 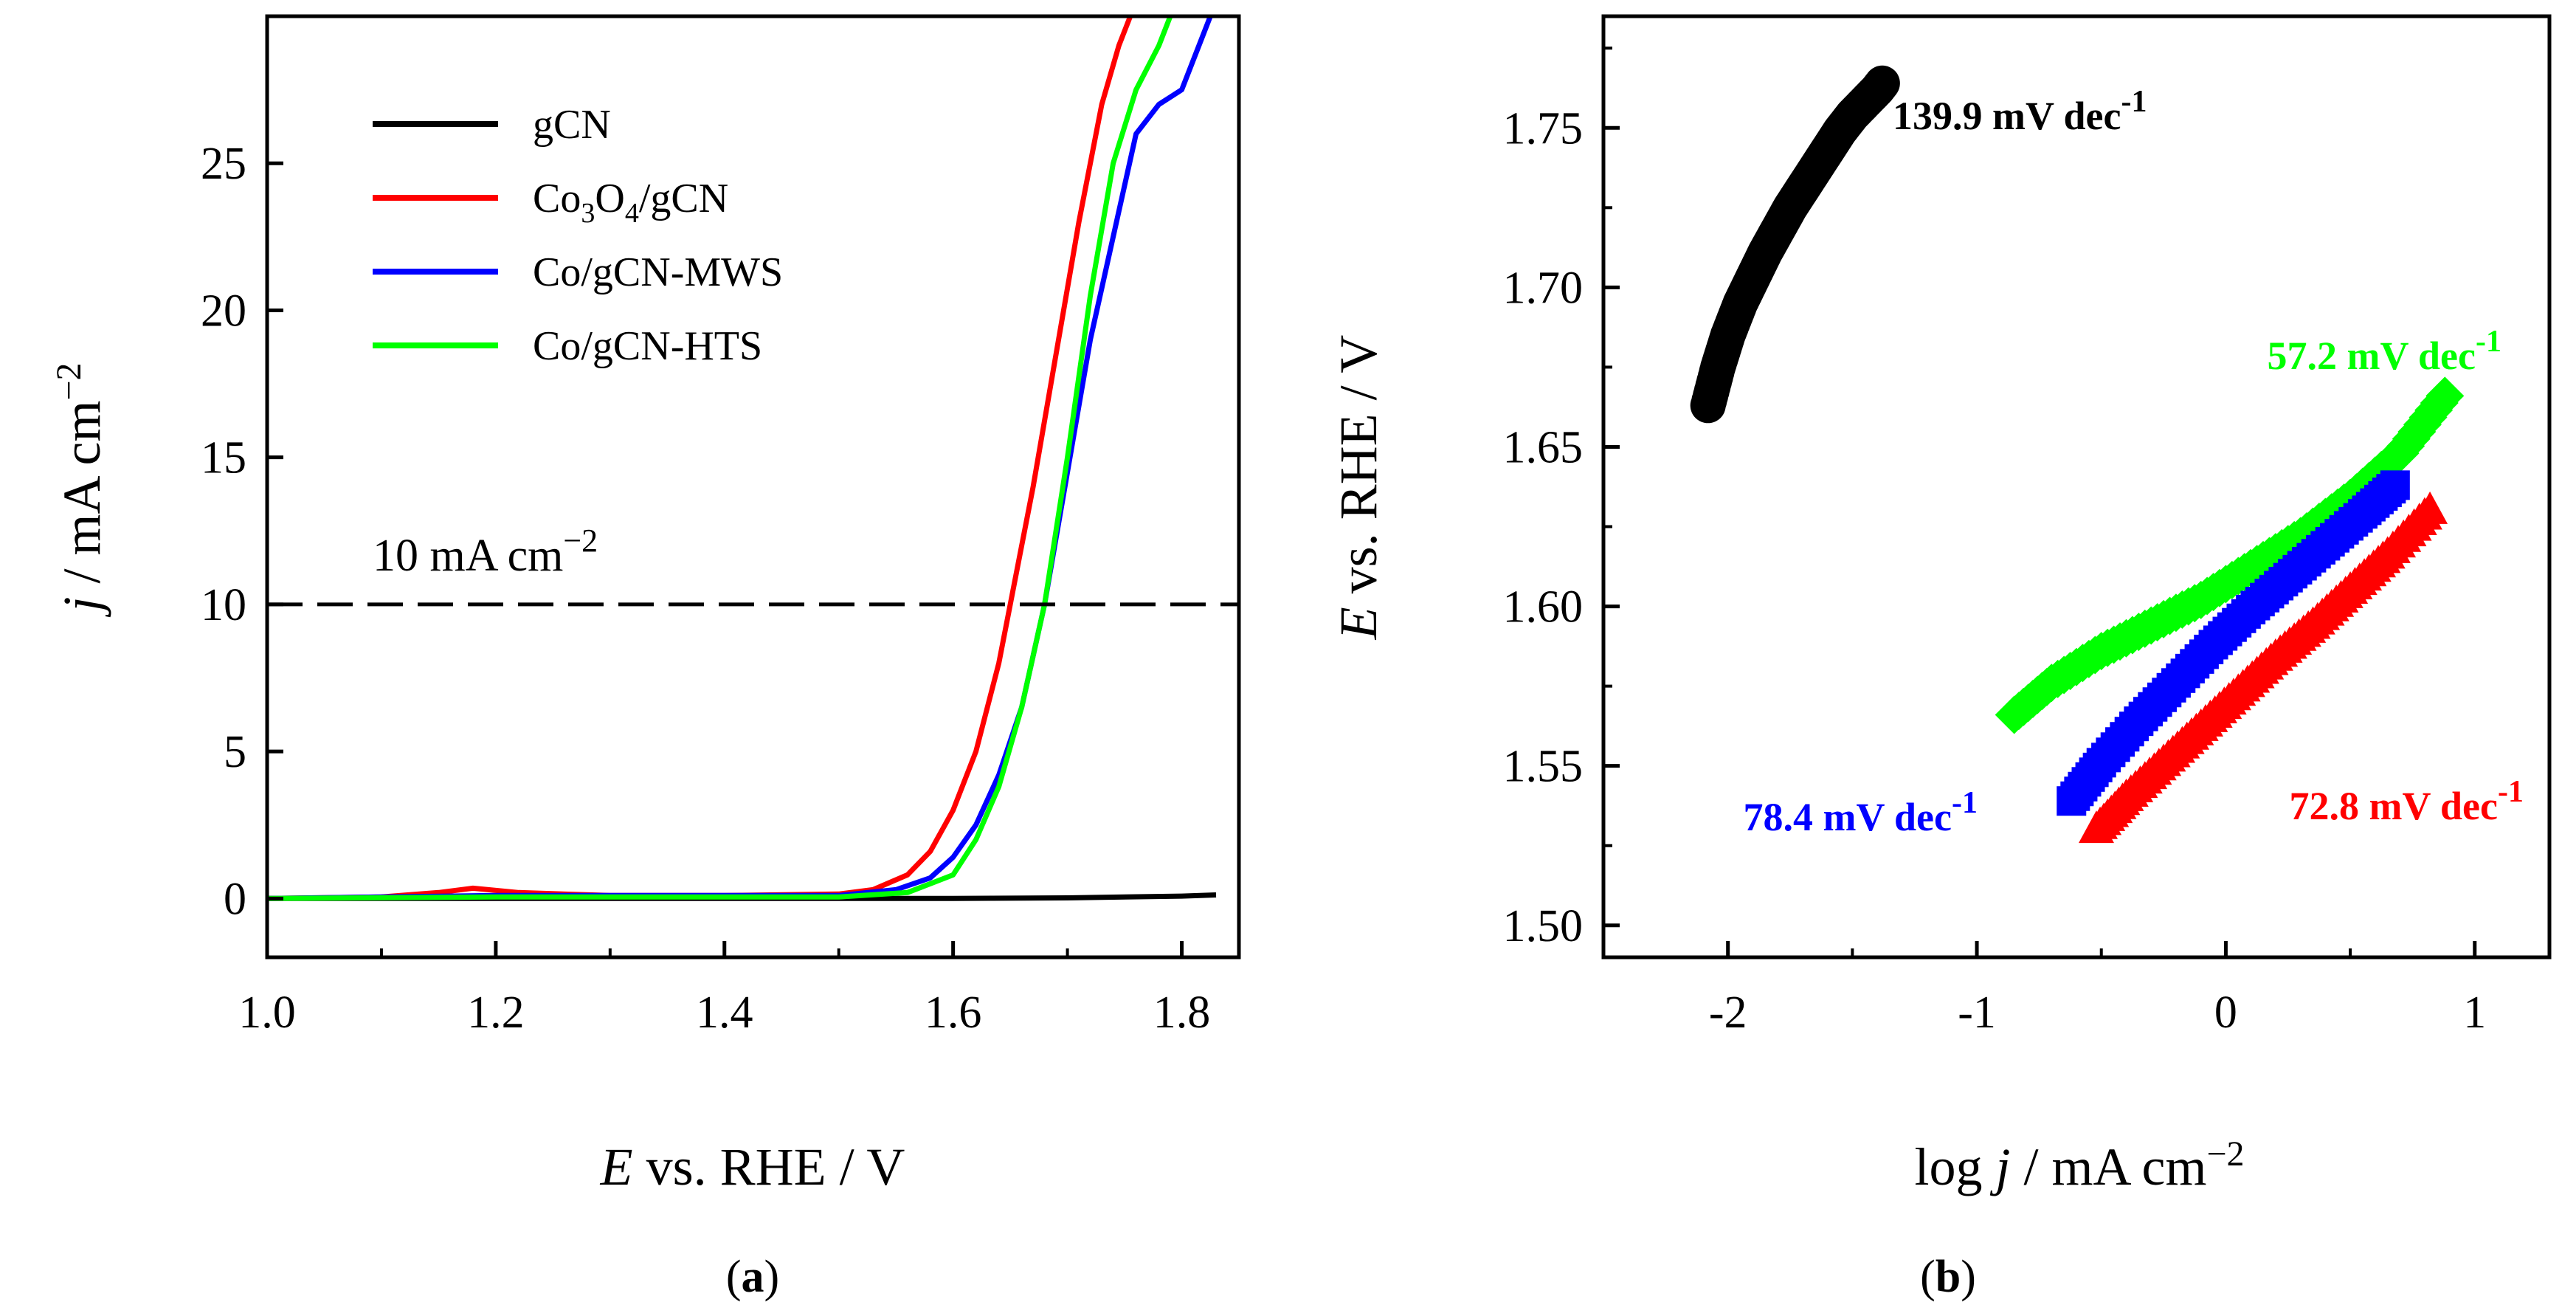 I want to click on y-tick-label: 5, so click(x=235, y=752).